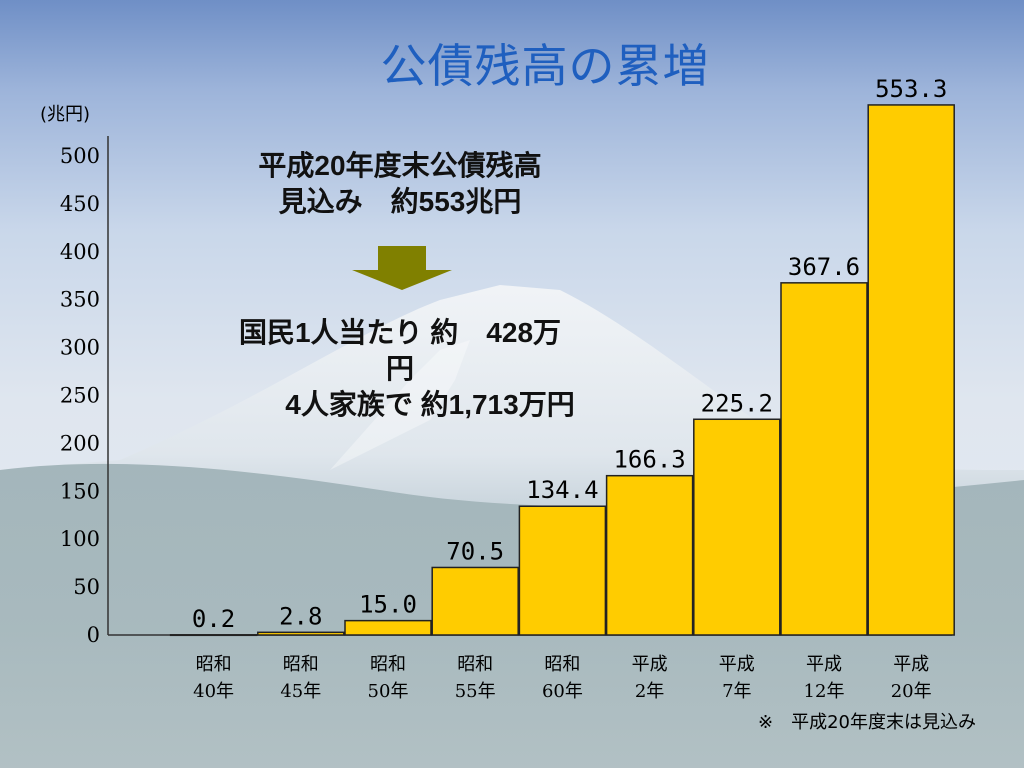 Image resolution: width=1024 pixels, height=768 pixels. I want to click on y-tick-label: 0, so click(93, 635).